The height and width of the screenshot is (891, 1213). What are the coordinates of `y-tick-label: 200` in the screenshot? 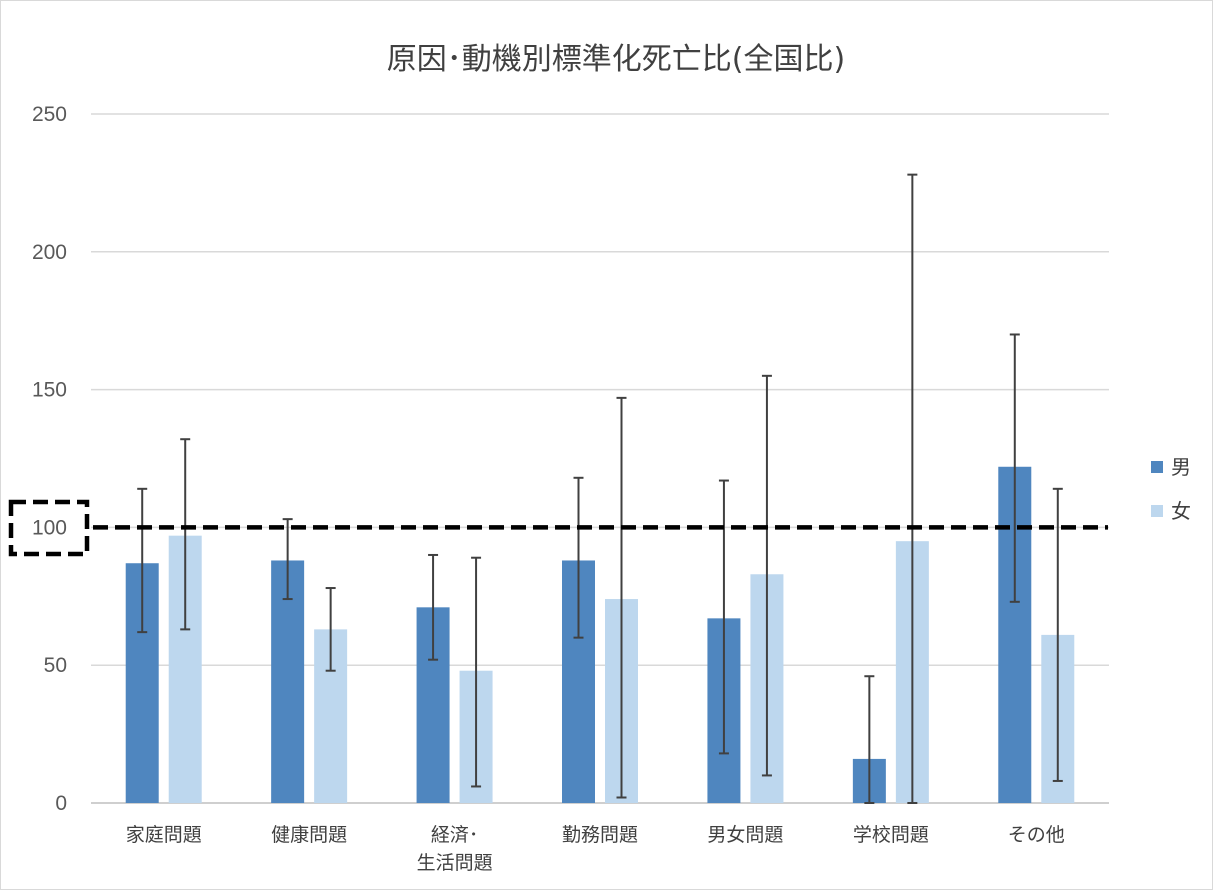 It's located at (49, 252).